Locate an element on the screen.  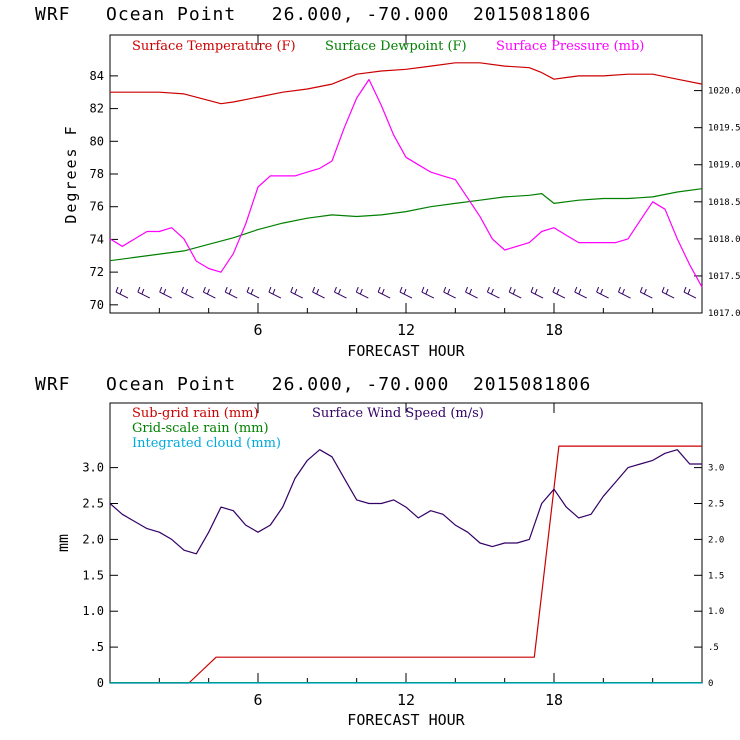
y-tick-label: 76 is located at coordinates (97, 207).